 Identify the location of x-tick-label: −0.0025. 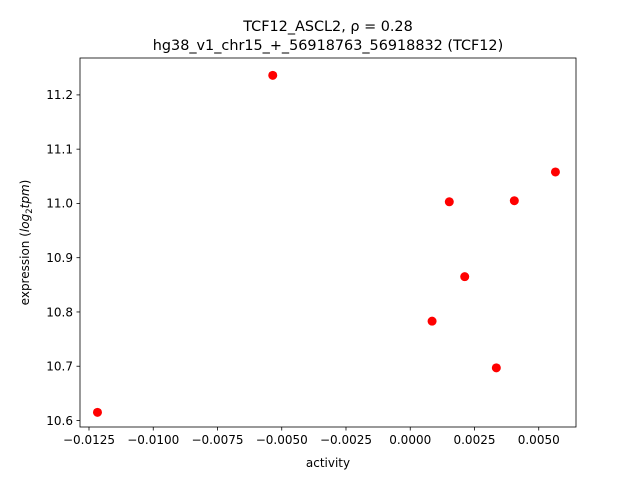
(346, 440).